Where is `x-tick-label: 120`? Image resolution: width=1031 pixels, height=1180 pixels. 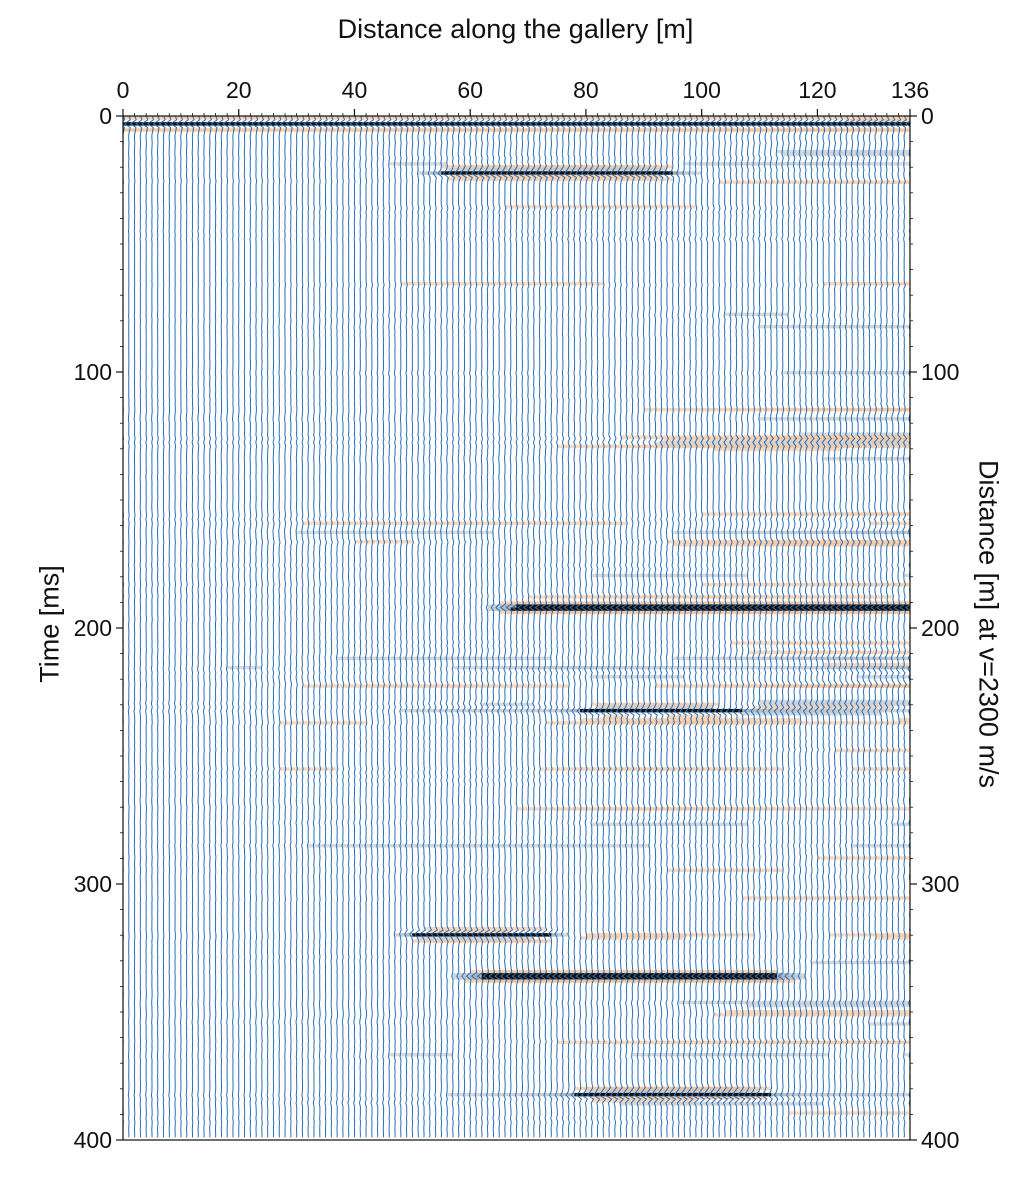 x-tick-label: 120 is located at coordinates (817, 90).